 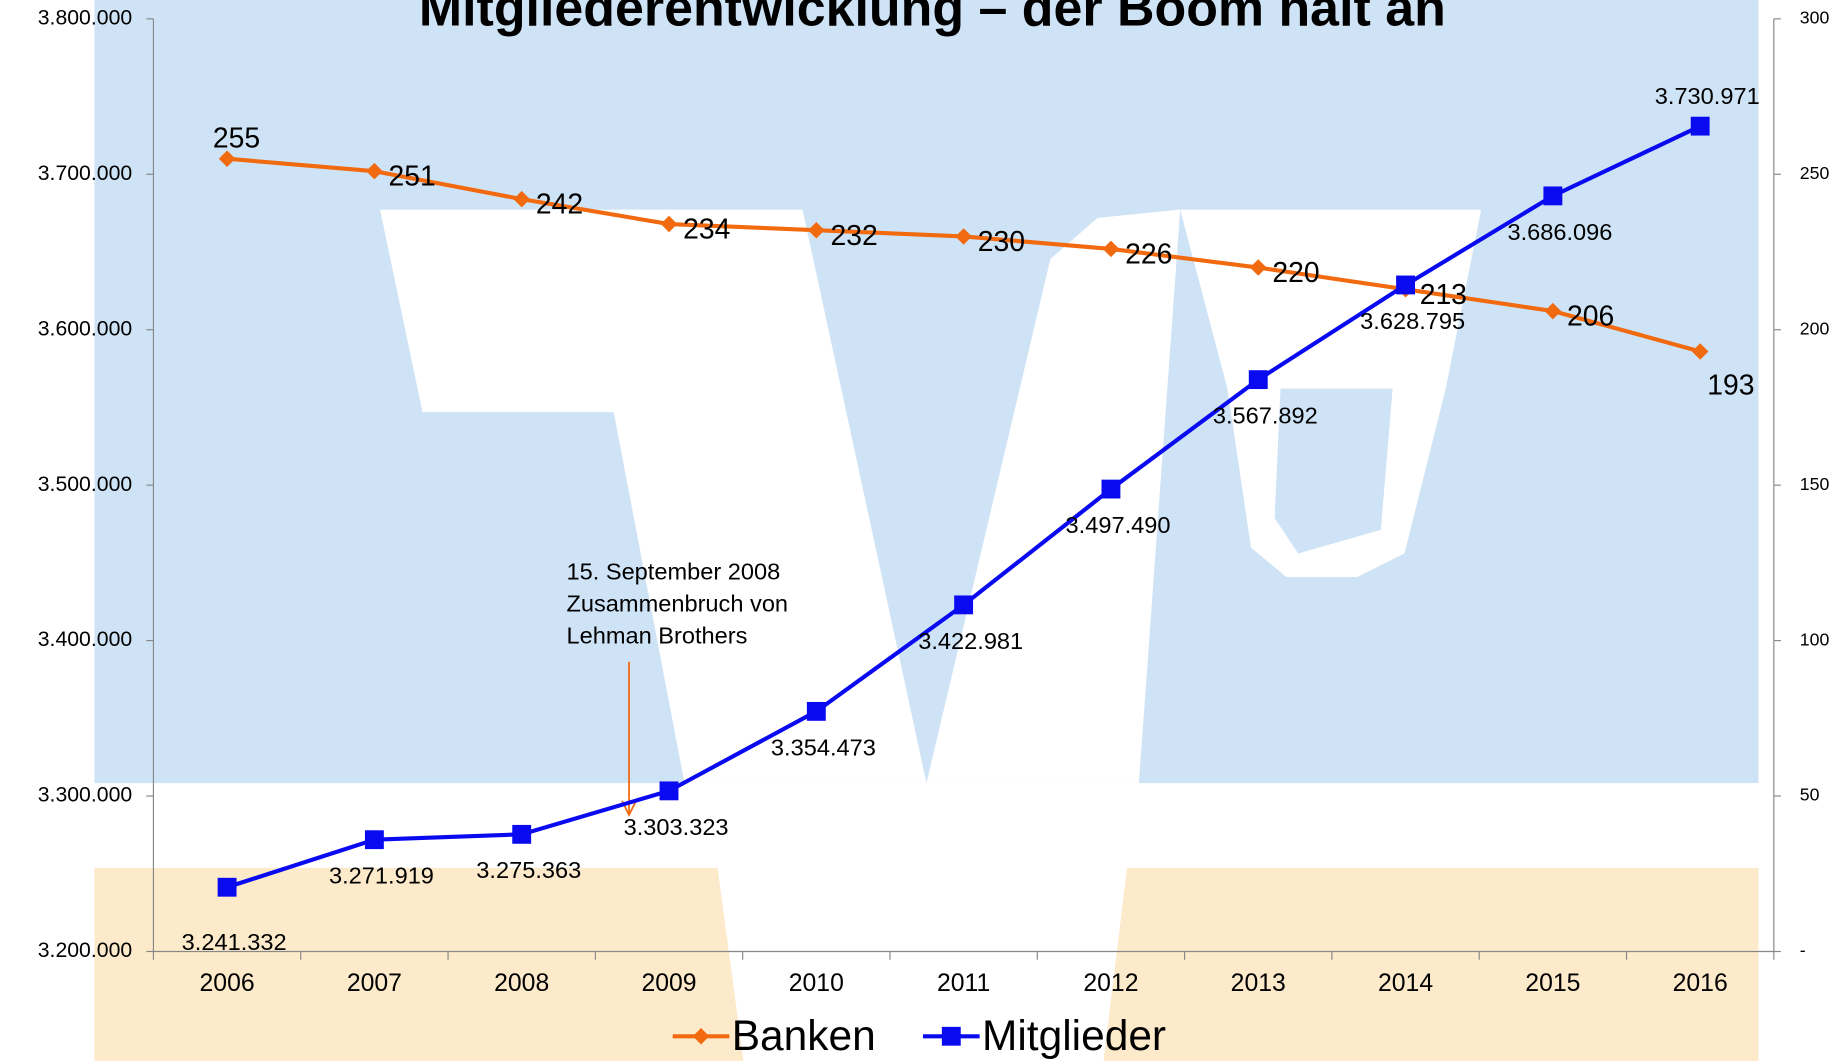 I want to click on data-label: 3.303.323, so click(x=676, y=827).